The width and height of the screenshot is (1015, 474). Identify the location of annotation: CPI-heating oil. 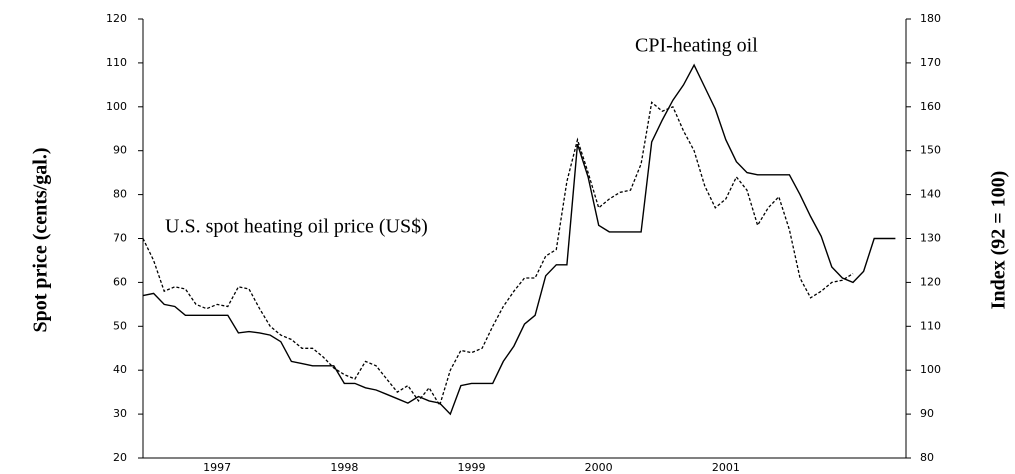
(696, 46).